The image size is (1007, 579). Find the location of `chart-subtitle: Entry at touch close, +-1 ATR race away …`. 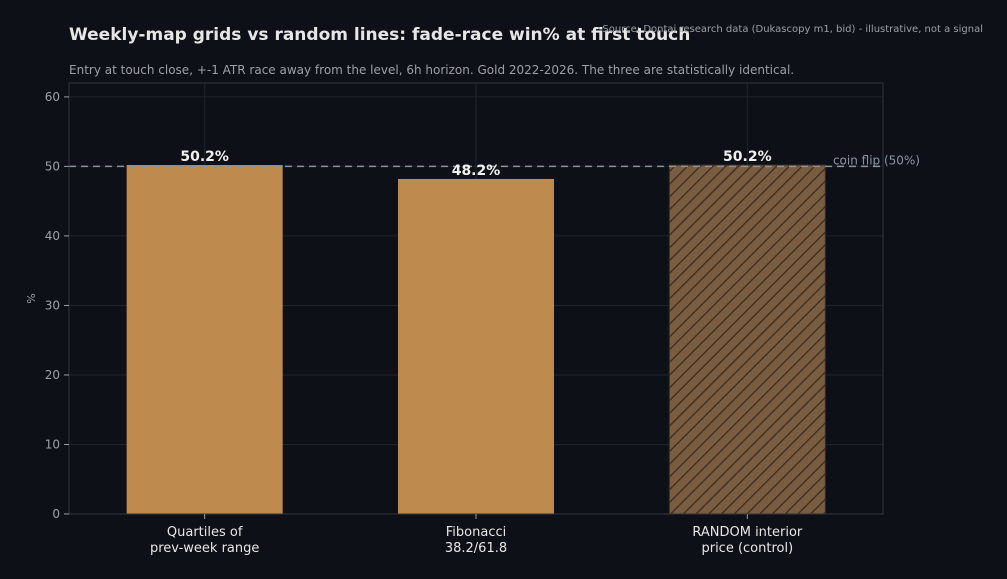

chart-subtitle: Entry at touch close, +-1 ATR race away … is located at coordinates (432, 70).